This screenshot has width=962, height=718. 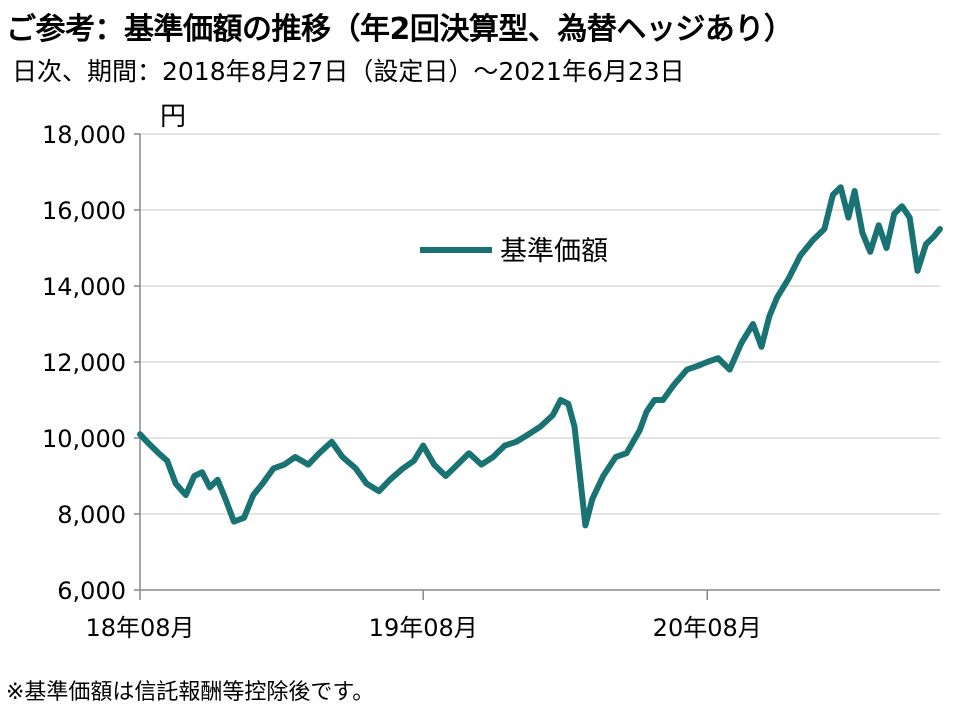 I want to click on chart-subtitle: 日次、期間：2018年8月27日（設定日）～2021年6月23日, so click(x=348, y=71).